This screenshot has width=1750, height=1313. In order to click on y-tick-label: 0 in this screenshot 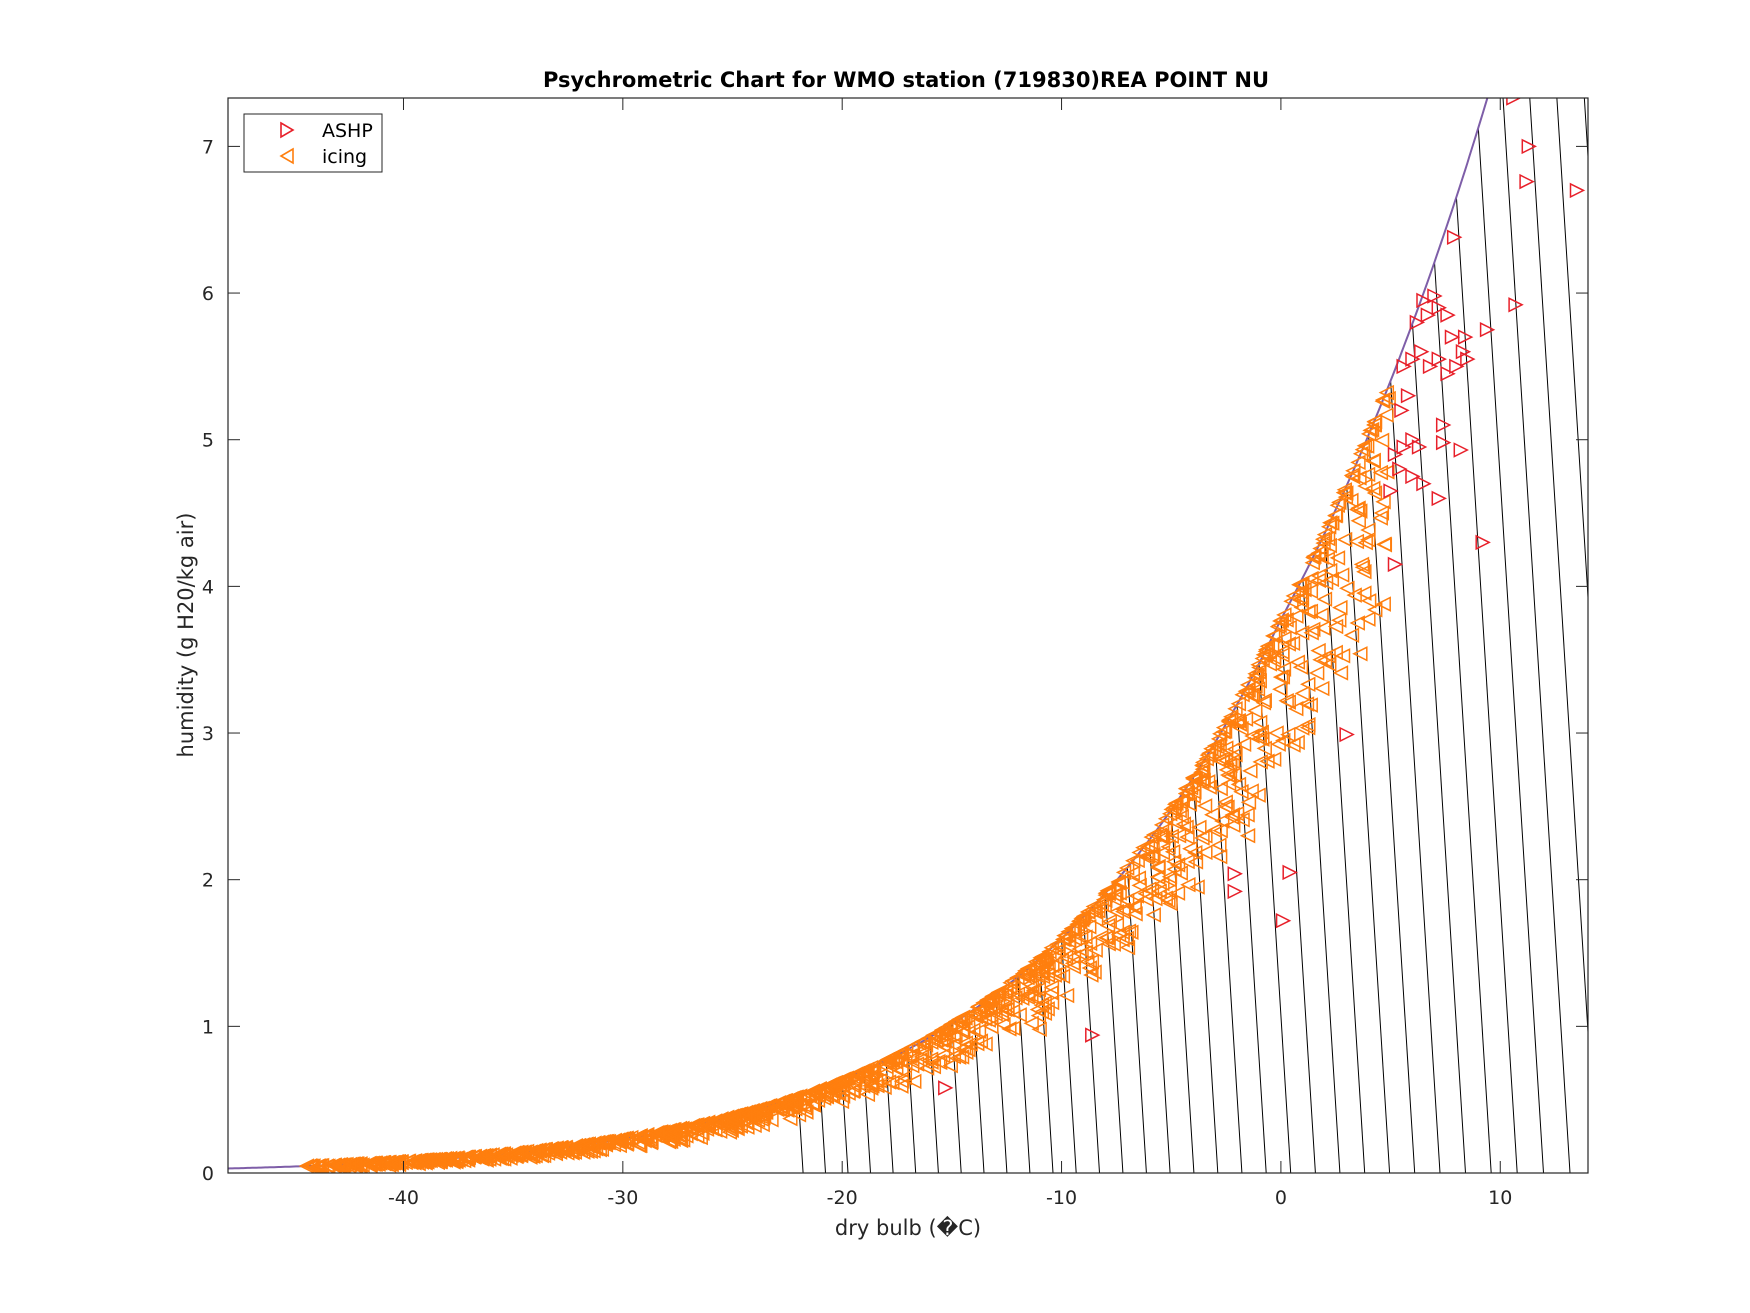, I will do `click(208, 1174)`.